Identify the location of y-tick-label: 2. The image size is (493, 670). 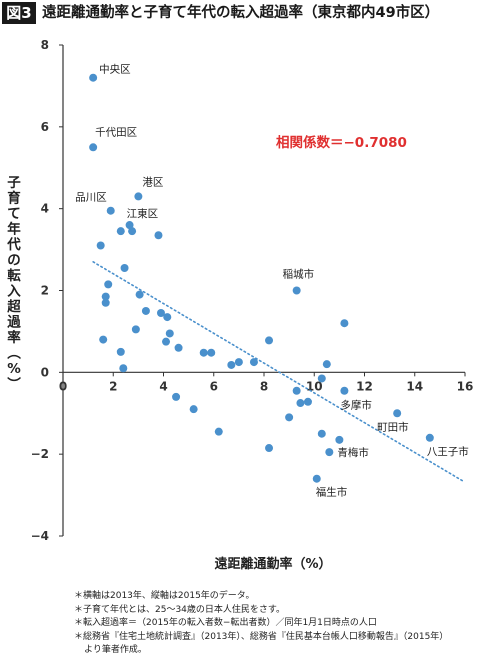
(45, 291).